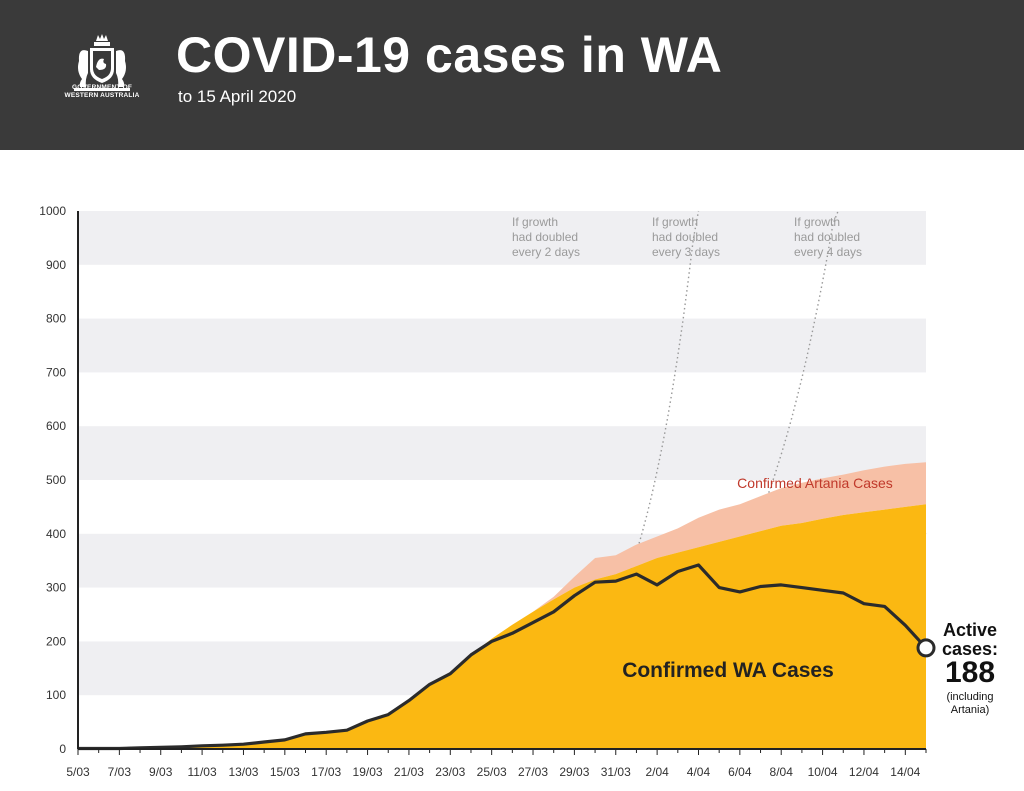  I want to click on x-tick-label: 5/03, so click(78, 772).